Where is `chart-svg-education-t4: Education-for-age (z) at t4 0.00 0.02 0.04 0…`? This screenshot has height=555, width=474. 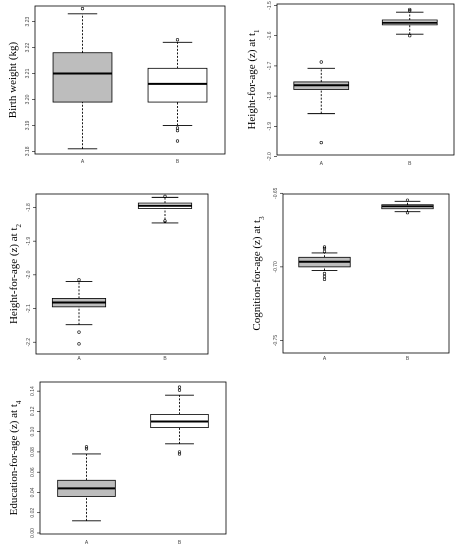
chart-svg-education-t4: Education-for-age (z) at t4 0.00 0.02 0.04 0… is located at coordinates (117, 463).